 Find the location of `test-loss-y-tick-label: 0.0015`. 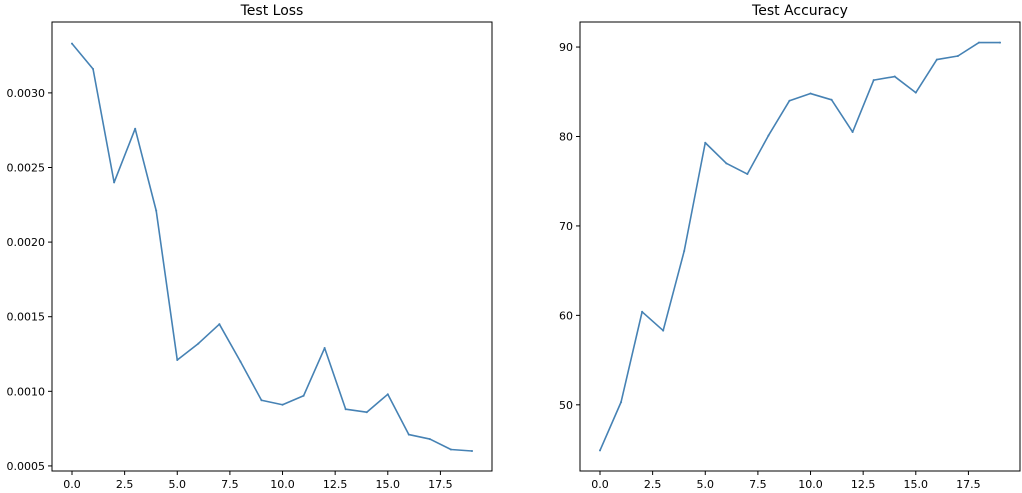

test-loss-y-tick-label: 0.0015 is located at coordinates (26, 317).